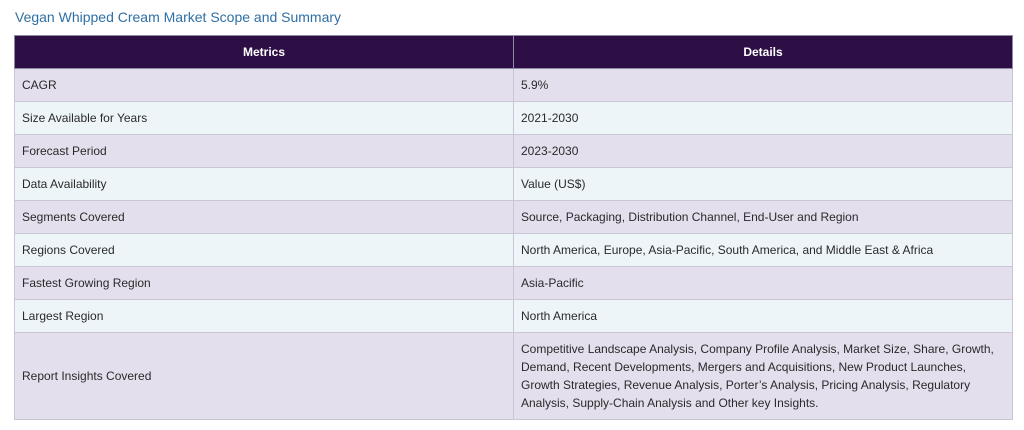 The width and height of the screenshot is (1024, 430). I want to click on details-cell: Asia-Pacific, so click(763, 283).